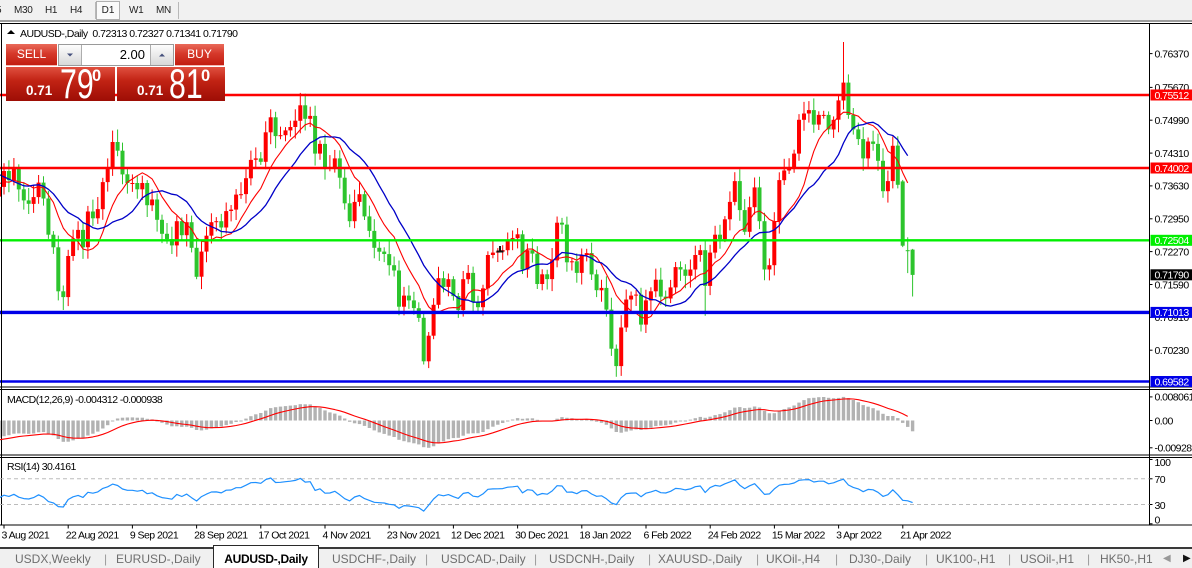 This screenshot has width=1192, height=568. I want to click on svg-text: RSI(14) 30.4161, so click(42, 467).